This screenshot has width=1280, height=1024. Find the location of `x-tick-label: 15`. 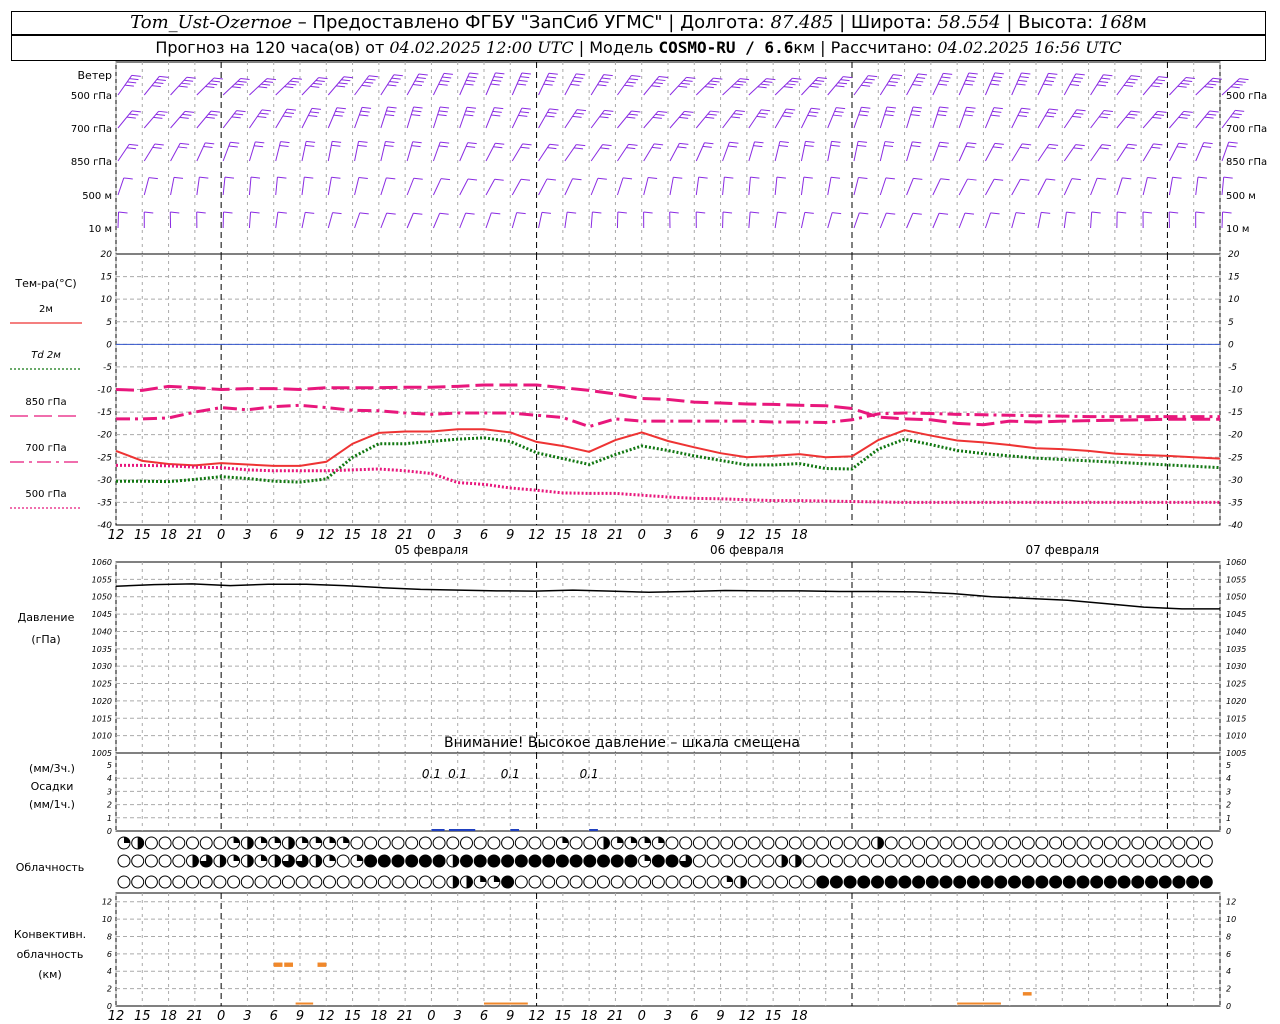

x-tick-label: 15 is located at coordinates (352, 535).